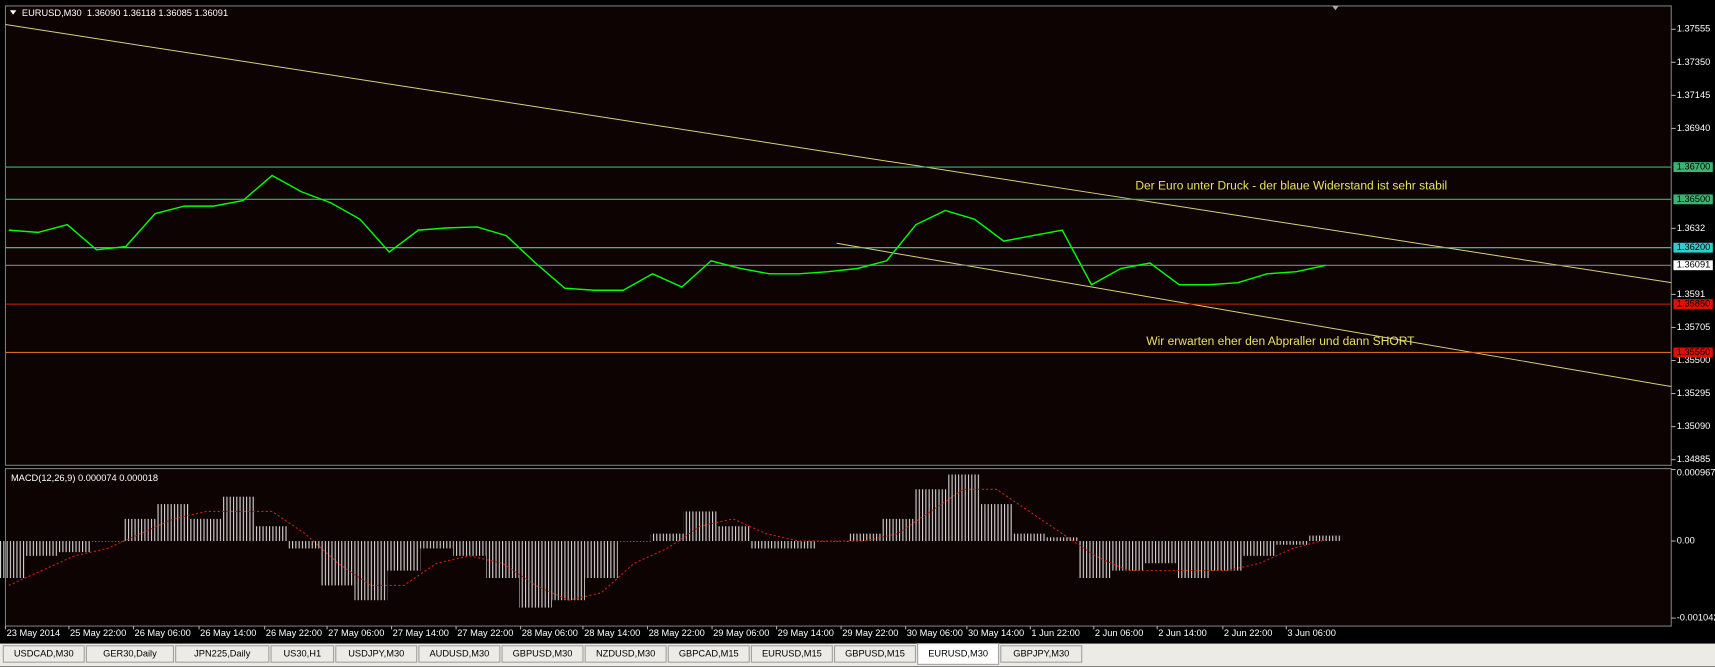  What do you see at coordinates (870, 633) in the screenshot?
I see `time-label: 29 May 22:00` at bounding box center [870, 633].